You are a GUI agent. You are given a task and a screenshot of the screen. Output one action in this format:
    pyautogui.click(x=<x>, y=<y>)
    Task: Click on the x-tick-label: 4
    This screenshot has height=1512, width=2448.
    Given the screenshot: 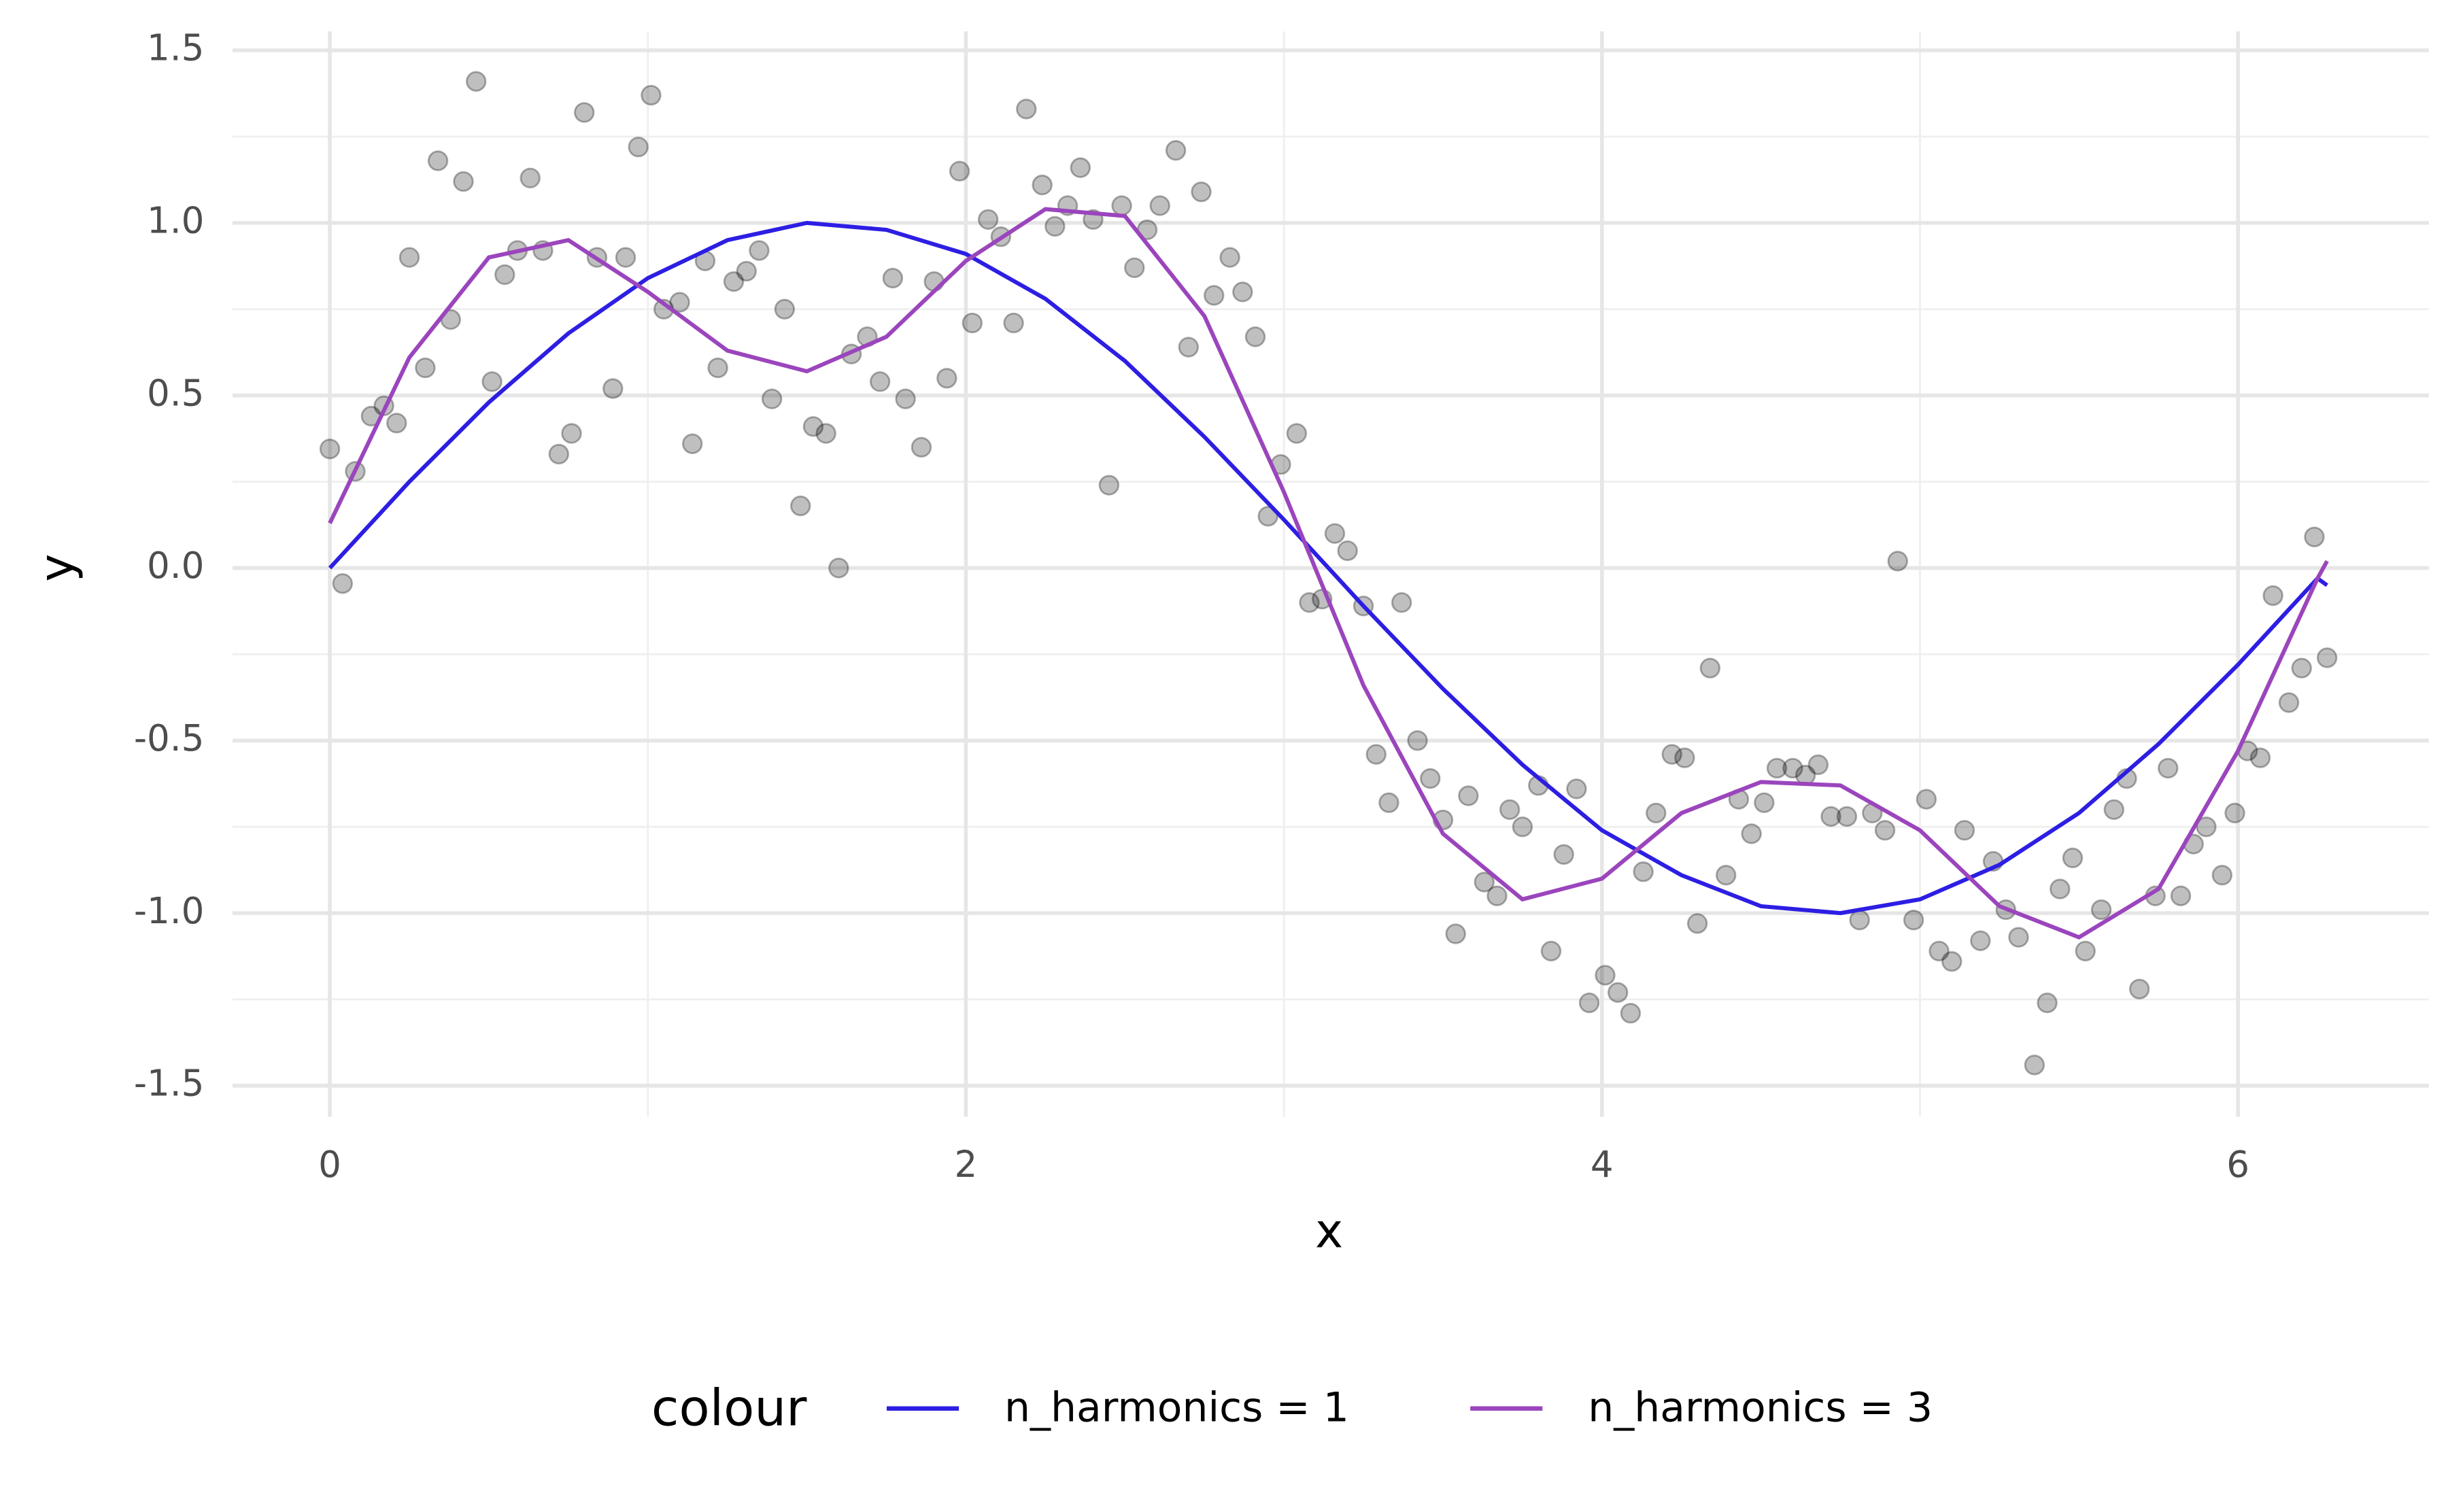 What is the action you would take?
    pyautogui.click(x=1603, y=1165)
    